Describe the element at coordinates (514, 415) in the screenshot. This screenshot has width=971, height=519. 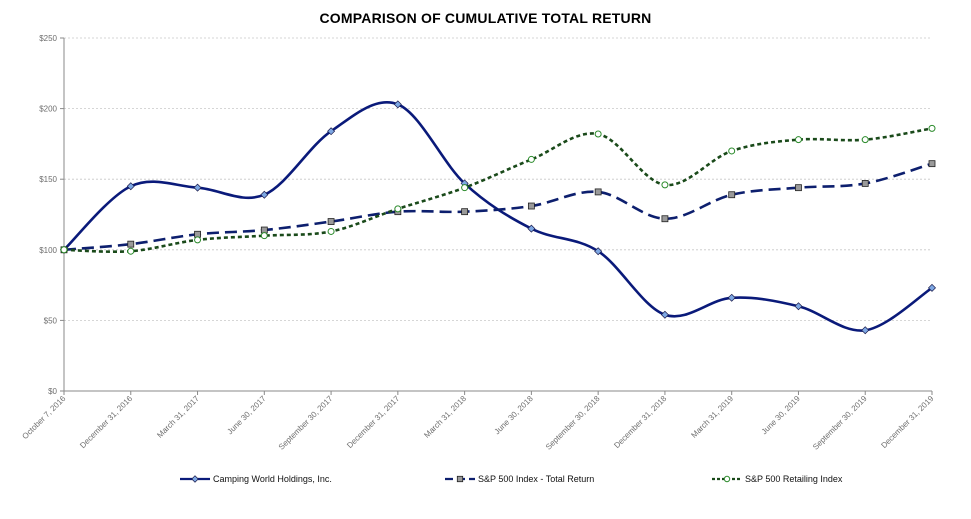
I see `x-tick-label: June 30, 2018` at that location.